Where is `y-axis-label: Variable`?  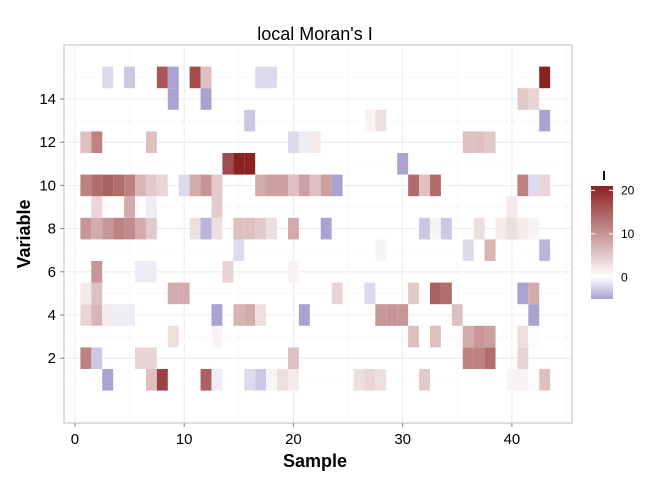
y-axis-label: Variable is located at coordinates (24, 233).